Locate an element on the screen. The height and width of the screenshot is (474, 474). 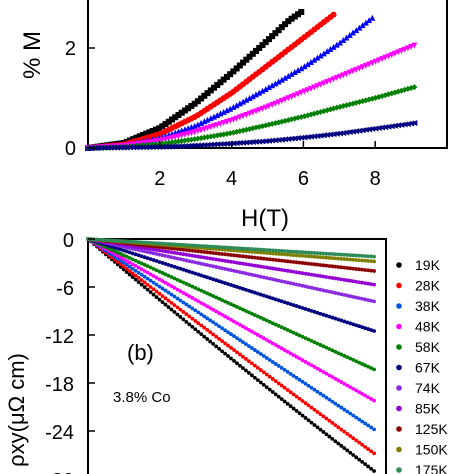
legend-item: 58K is located at coordinates (418, 347).